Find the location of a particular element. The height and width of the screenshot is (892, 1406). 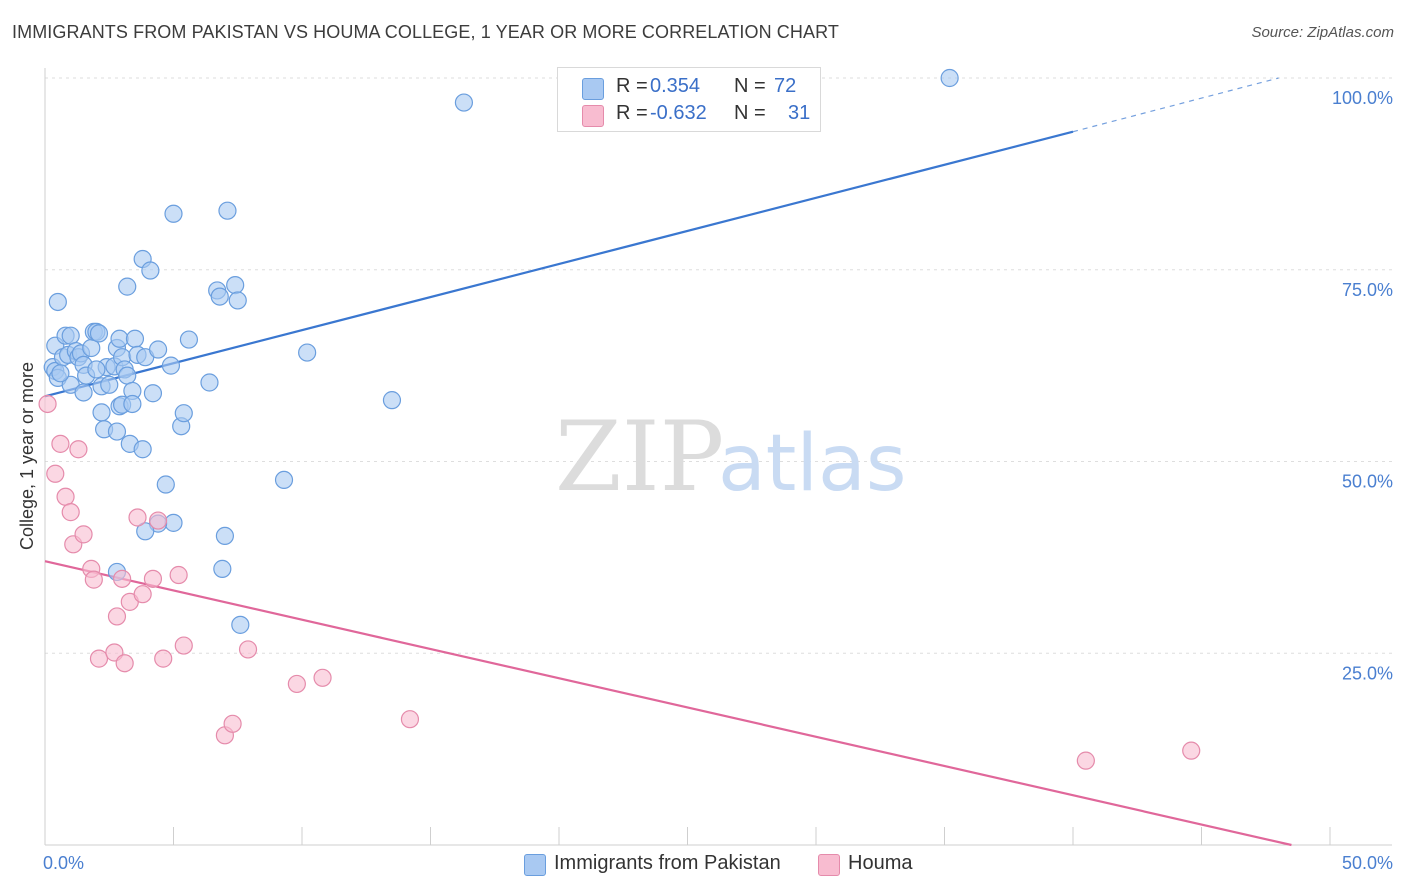

bottom-legend-label-houma: Houma is located at coordinates (880, 863).